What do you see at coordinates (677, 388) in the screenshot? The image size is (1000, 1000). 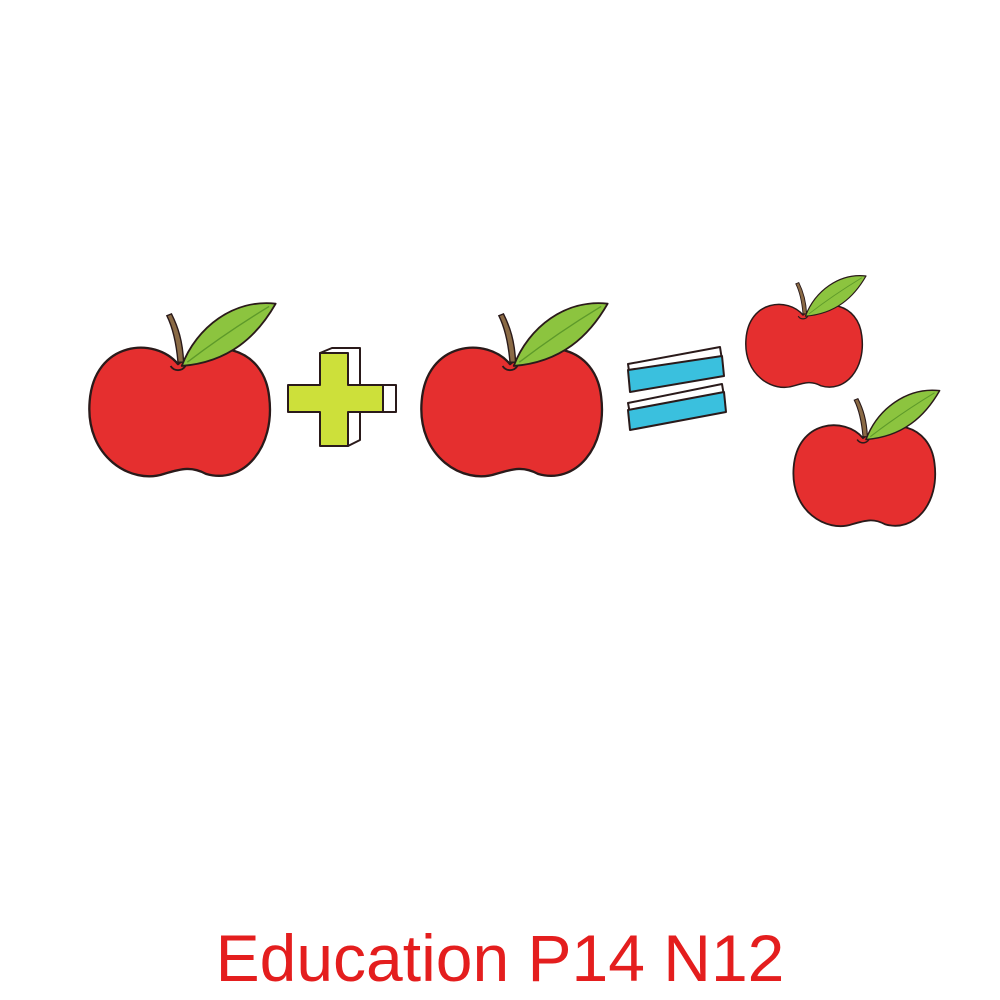 I see `equals-sign-icon` at bounding box center [677, 388].